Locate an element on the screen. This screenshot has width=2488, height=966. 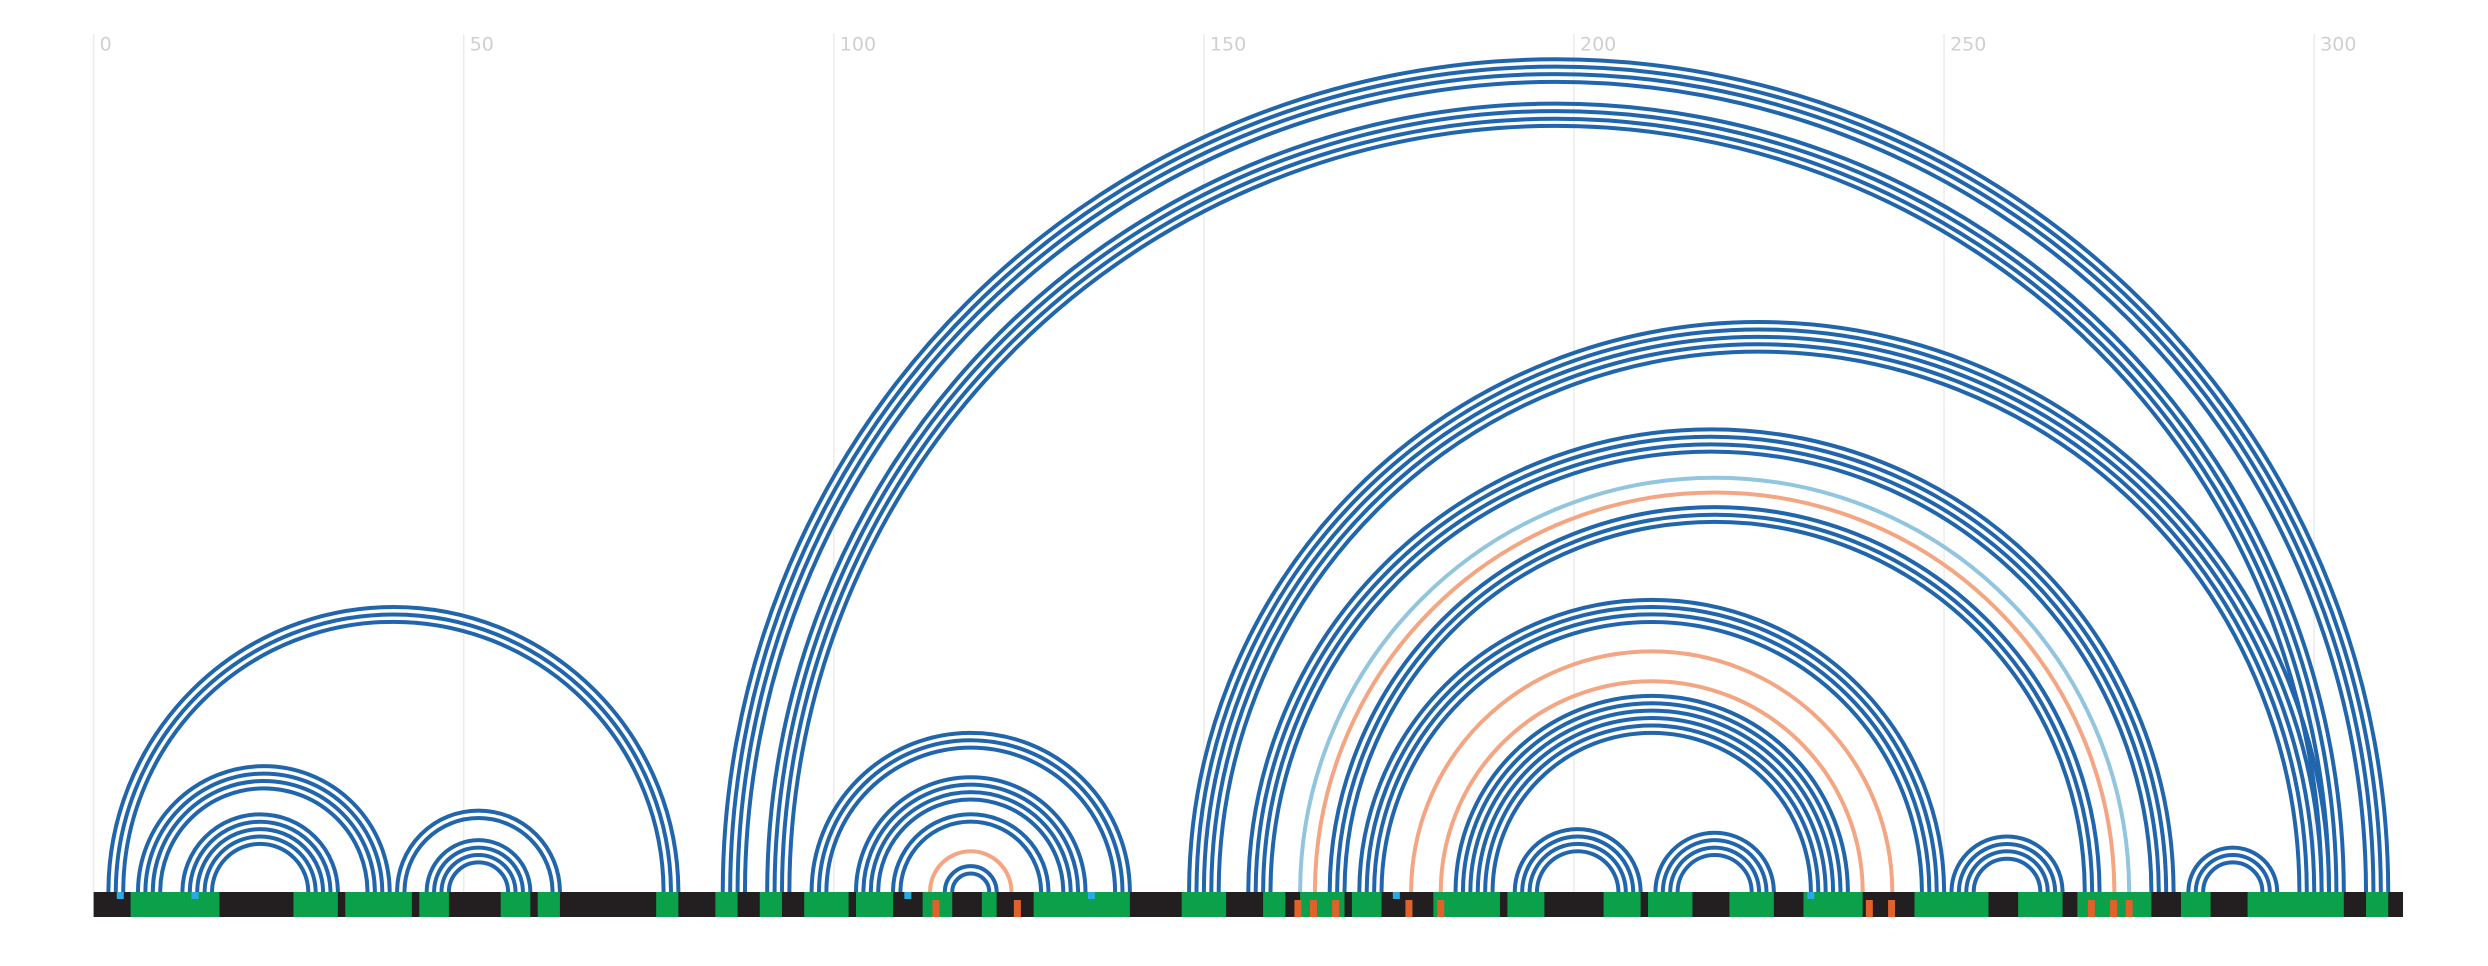
x-tick-label: 100 is located at coordinates (858, 45).